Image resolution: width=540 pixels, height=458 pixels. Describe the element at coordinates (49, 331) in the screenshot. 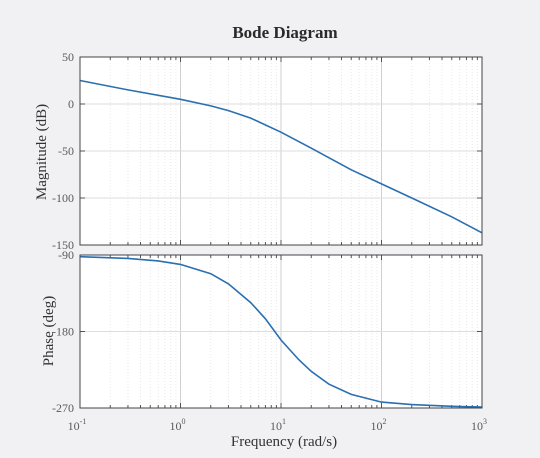

I see `phase-y-label: Phase (deg)` at that location.